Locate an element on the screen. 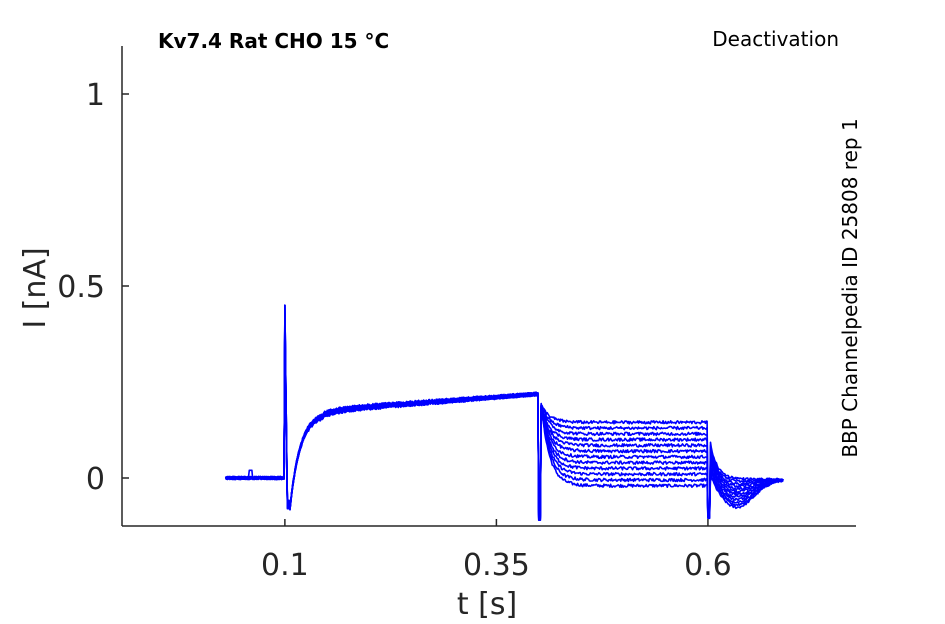 The width and height of the screenshot is (945, 624). y-tick-label: 0 is located at coordinates (95, 479).